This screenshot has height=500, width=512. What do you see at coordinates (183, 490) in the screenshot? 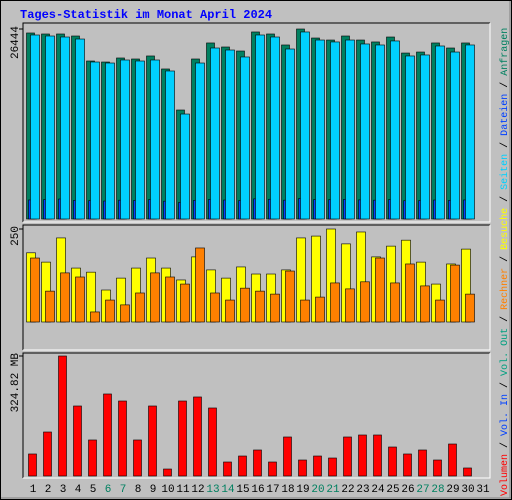
I see `x-tick-label: 11` at bounding box center [183, 490].